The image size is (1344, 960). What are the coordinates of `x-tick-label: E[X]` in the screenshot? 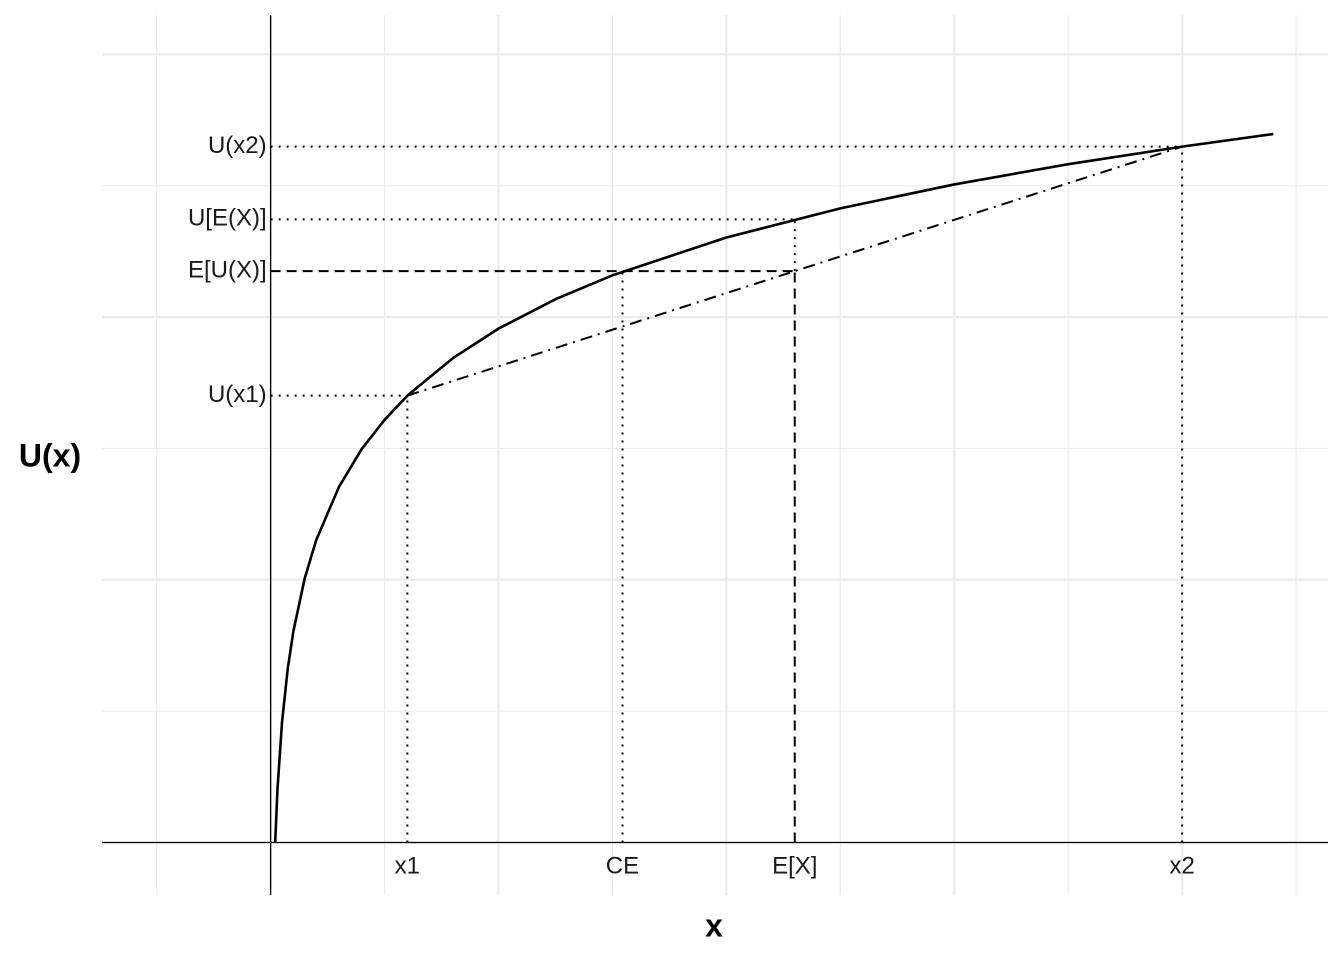 It's located at (794, 865).